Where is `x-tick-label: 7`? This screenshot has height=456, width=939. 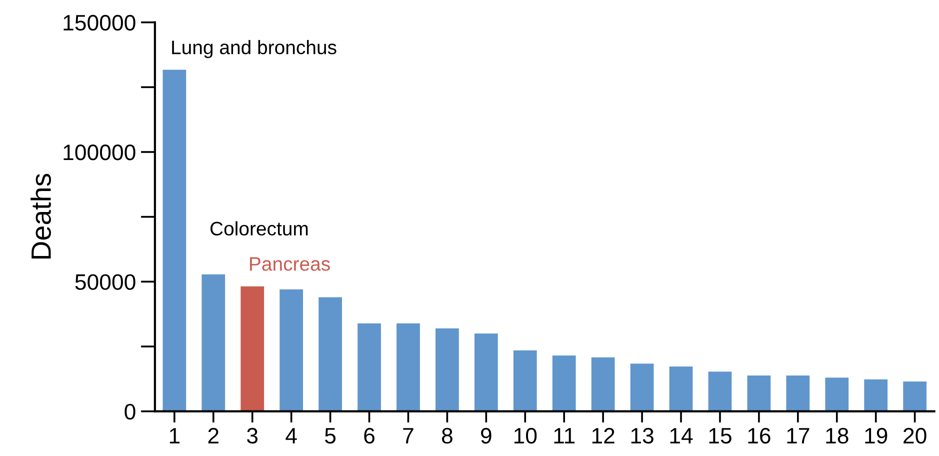
x-tick-label: 7 is located at coordinates (408, 436).